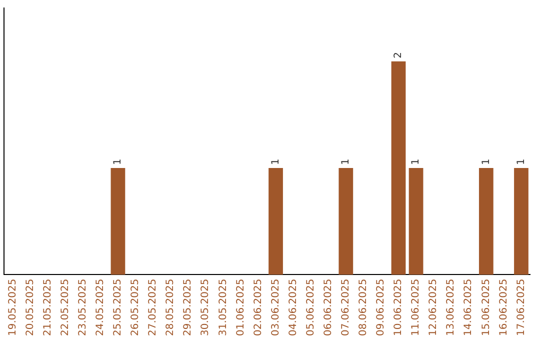 This screenshot has width=540, height=340. I want to click on data-label: 2, so click(398, 55).